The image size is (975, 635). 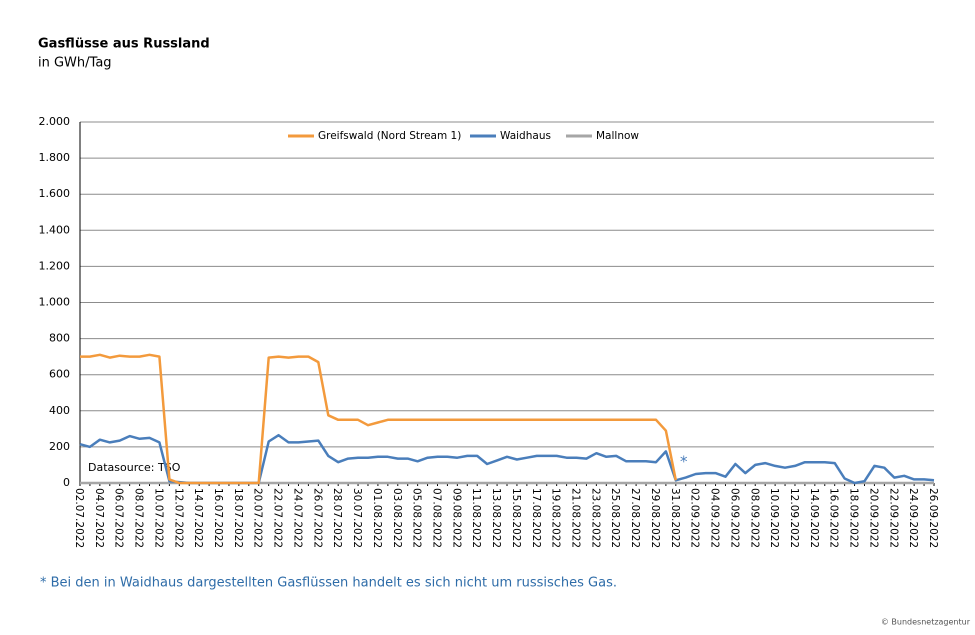 What do you see at coordinates (124, 44) in the screenshot?
I see `chart-title: Gasflüsse aus Russland` at bounding box center [124, 44].